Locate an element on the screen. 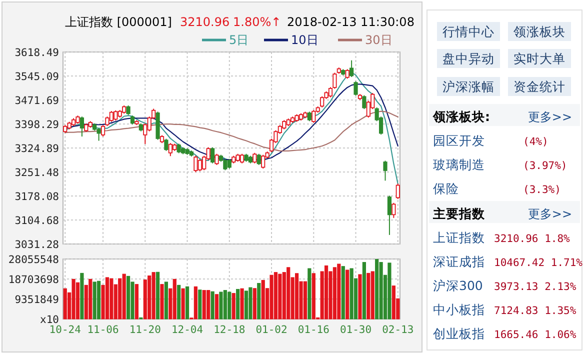  text: 1665.46 1.06% is located at coordinates (535, 335).